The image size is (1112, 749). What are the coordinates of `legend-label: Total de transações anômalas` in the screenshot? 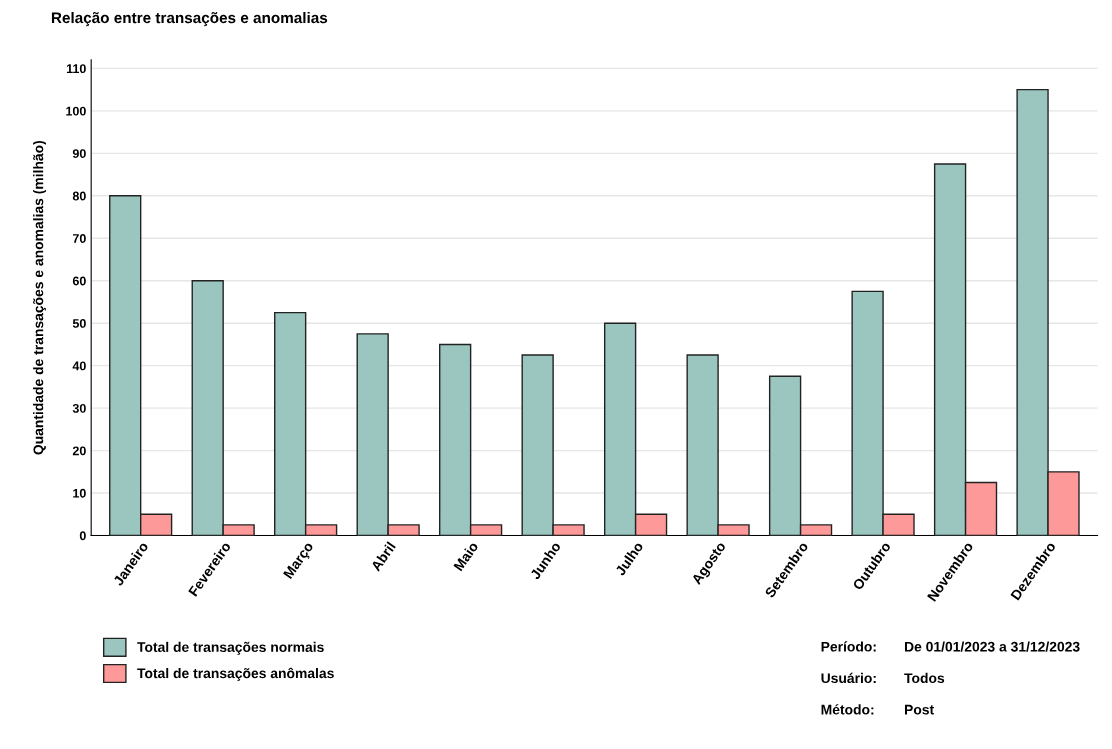 It's located at (235, 674).